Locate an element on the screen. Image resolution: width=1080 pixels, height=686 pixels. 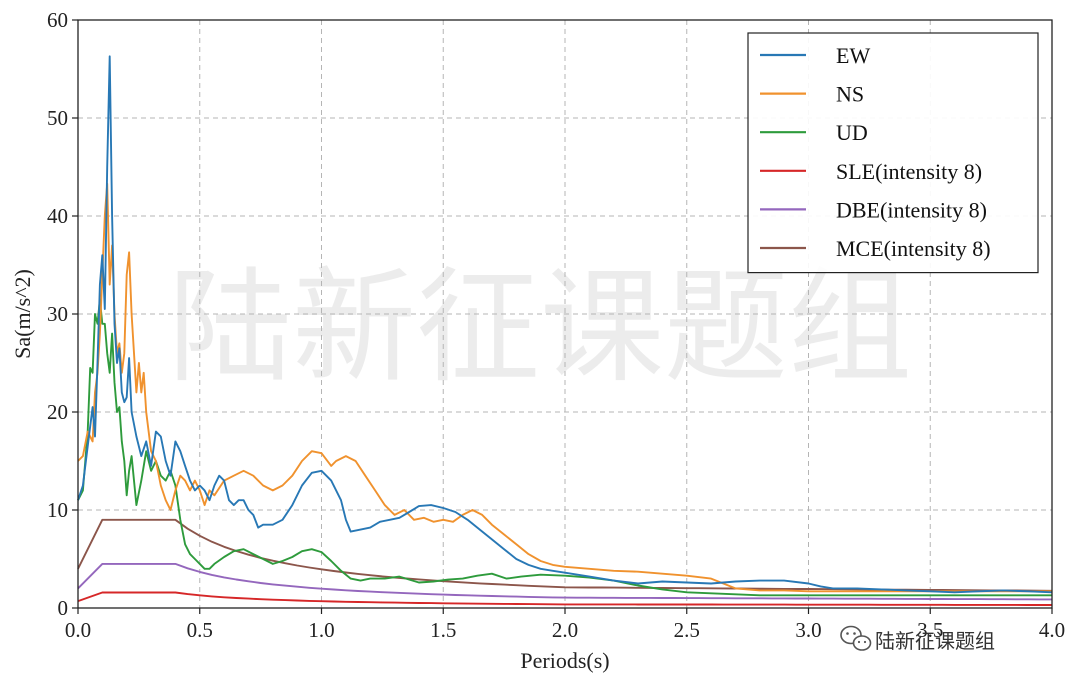
watermark-text: 陆新征课题组 is located at coordinates (540, 328).